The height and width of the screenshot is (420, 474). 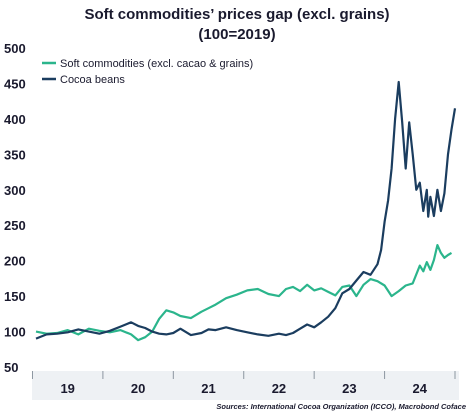 What do you see at coordinates (237, 34) in the screenshot?
I see `chart-subtitle: (100=2019)` at bounding box center [237, 34].